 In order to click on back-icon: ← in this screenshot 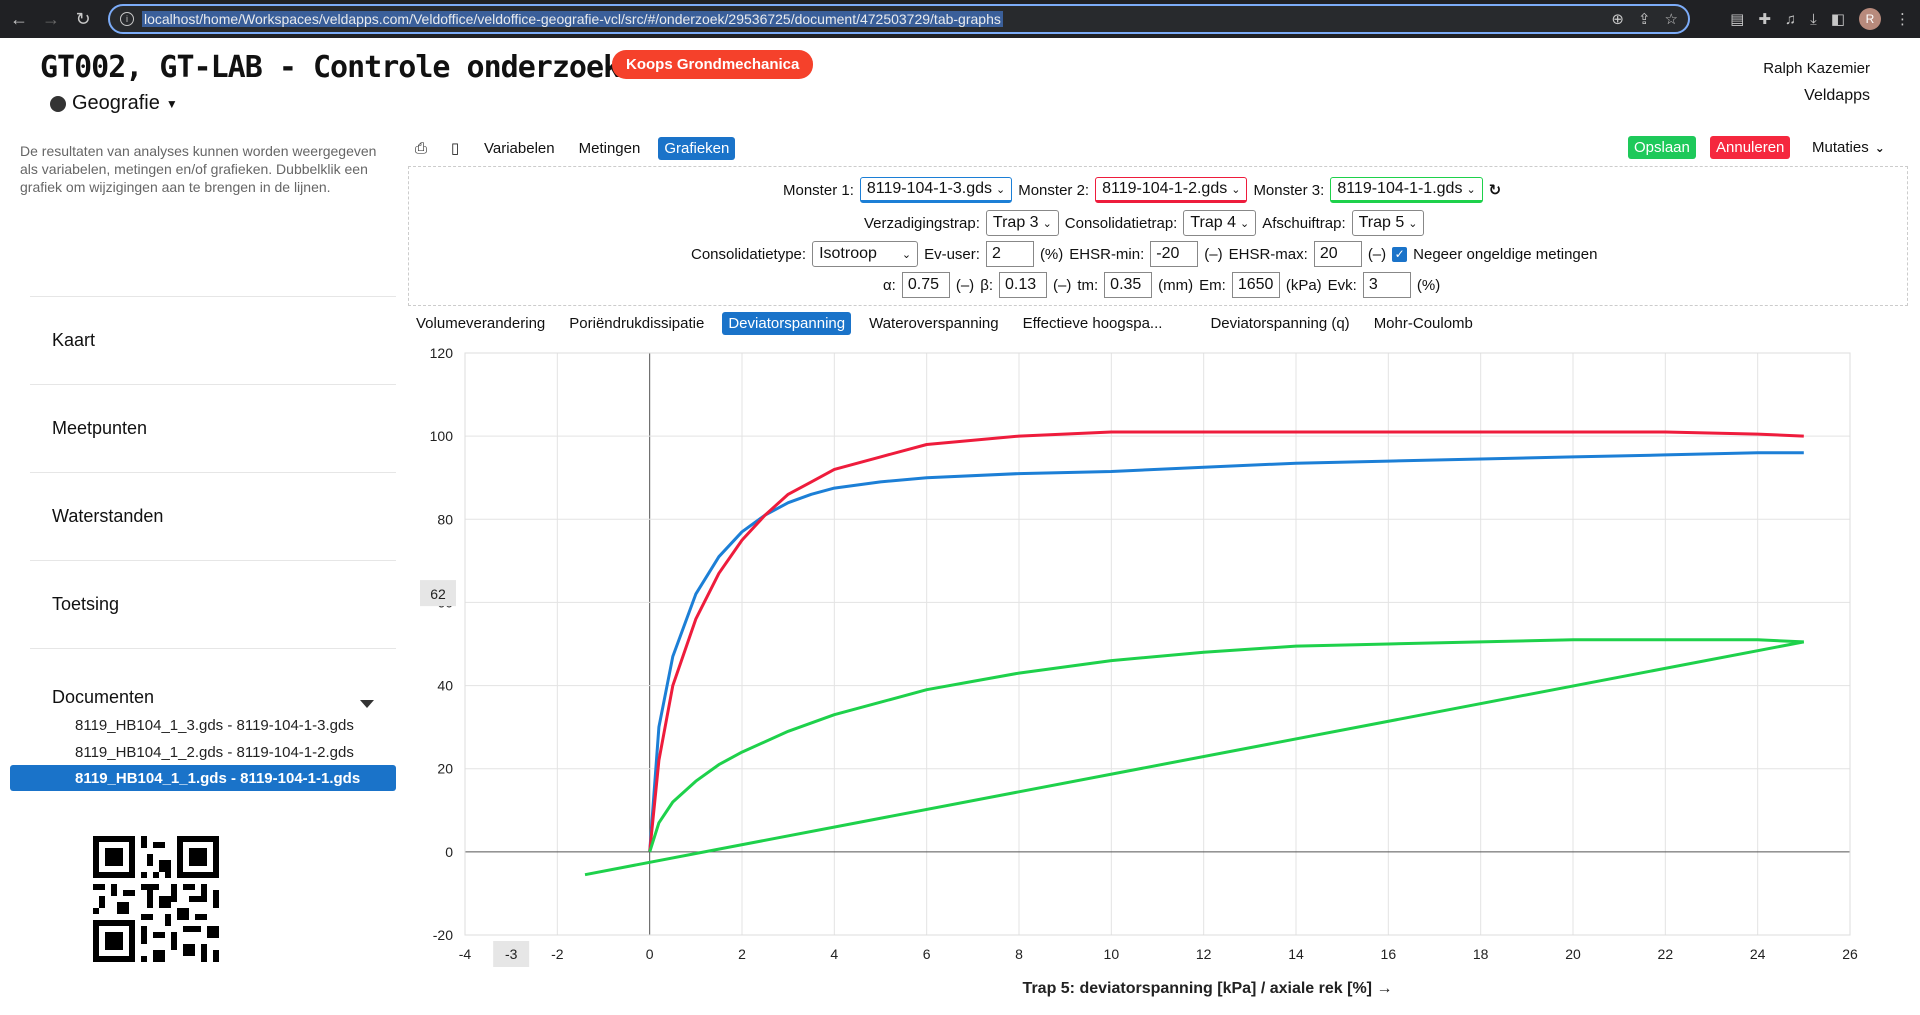, I will do `click(19, 18)`.